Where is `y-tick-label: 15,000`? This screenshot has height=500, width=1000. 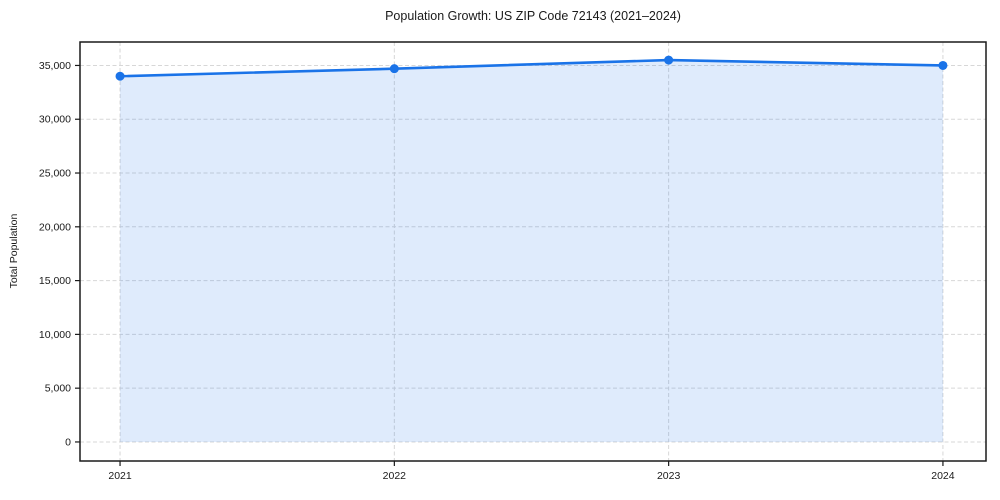
y-tick-label: 15,000 is located at coordinates (55, 281).